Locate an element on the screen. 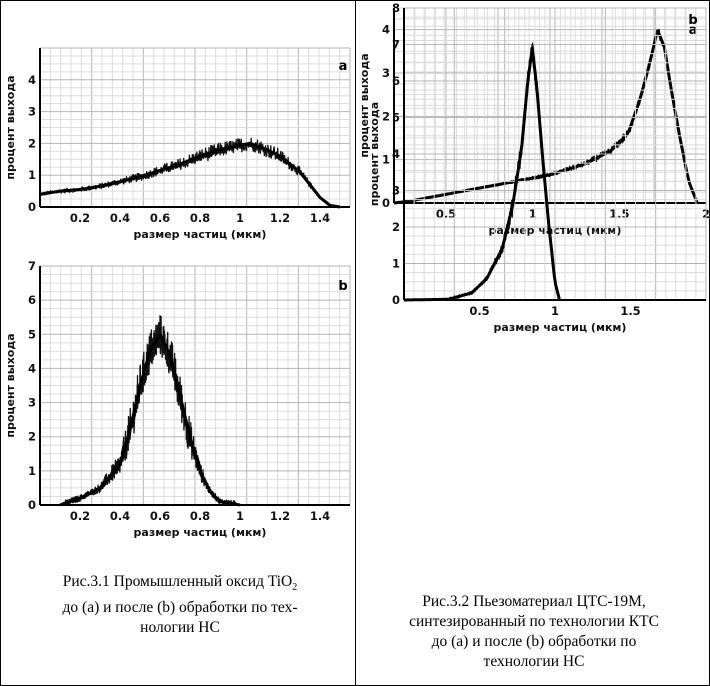  data-trace-fig1b is located at coordinates (150, 410).